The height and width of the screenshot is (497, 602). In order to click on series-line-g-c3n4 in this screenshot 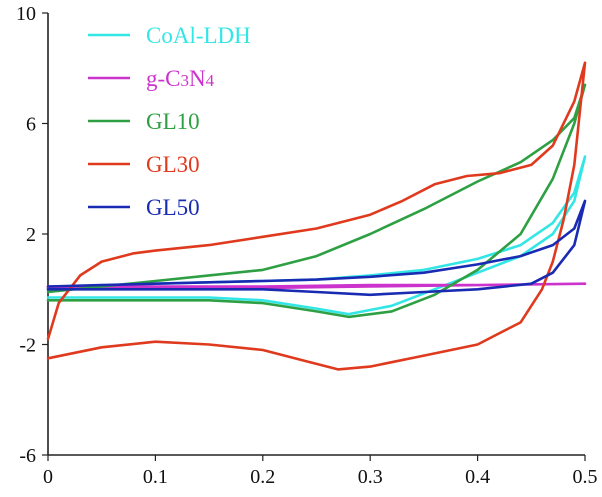, I will do `click(316, 286)`.